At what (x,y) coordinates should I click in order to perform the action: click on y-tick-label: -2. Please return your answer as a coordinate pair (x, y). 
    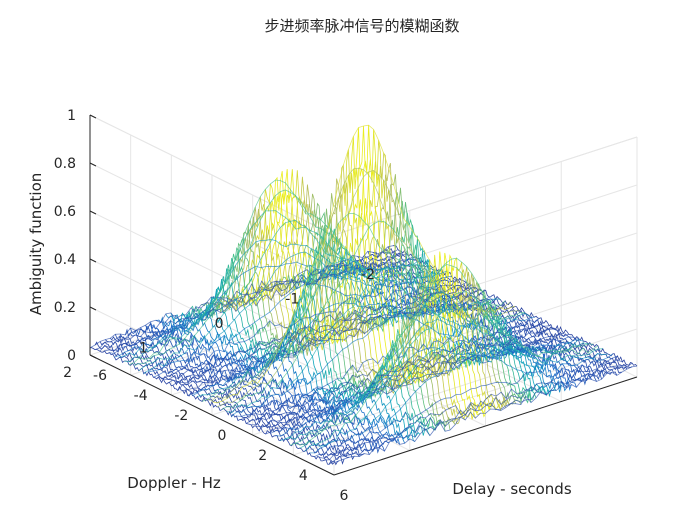
    Looking at the image, I should click on (368, 275).